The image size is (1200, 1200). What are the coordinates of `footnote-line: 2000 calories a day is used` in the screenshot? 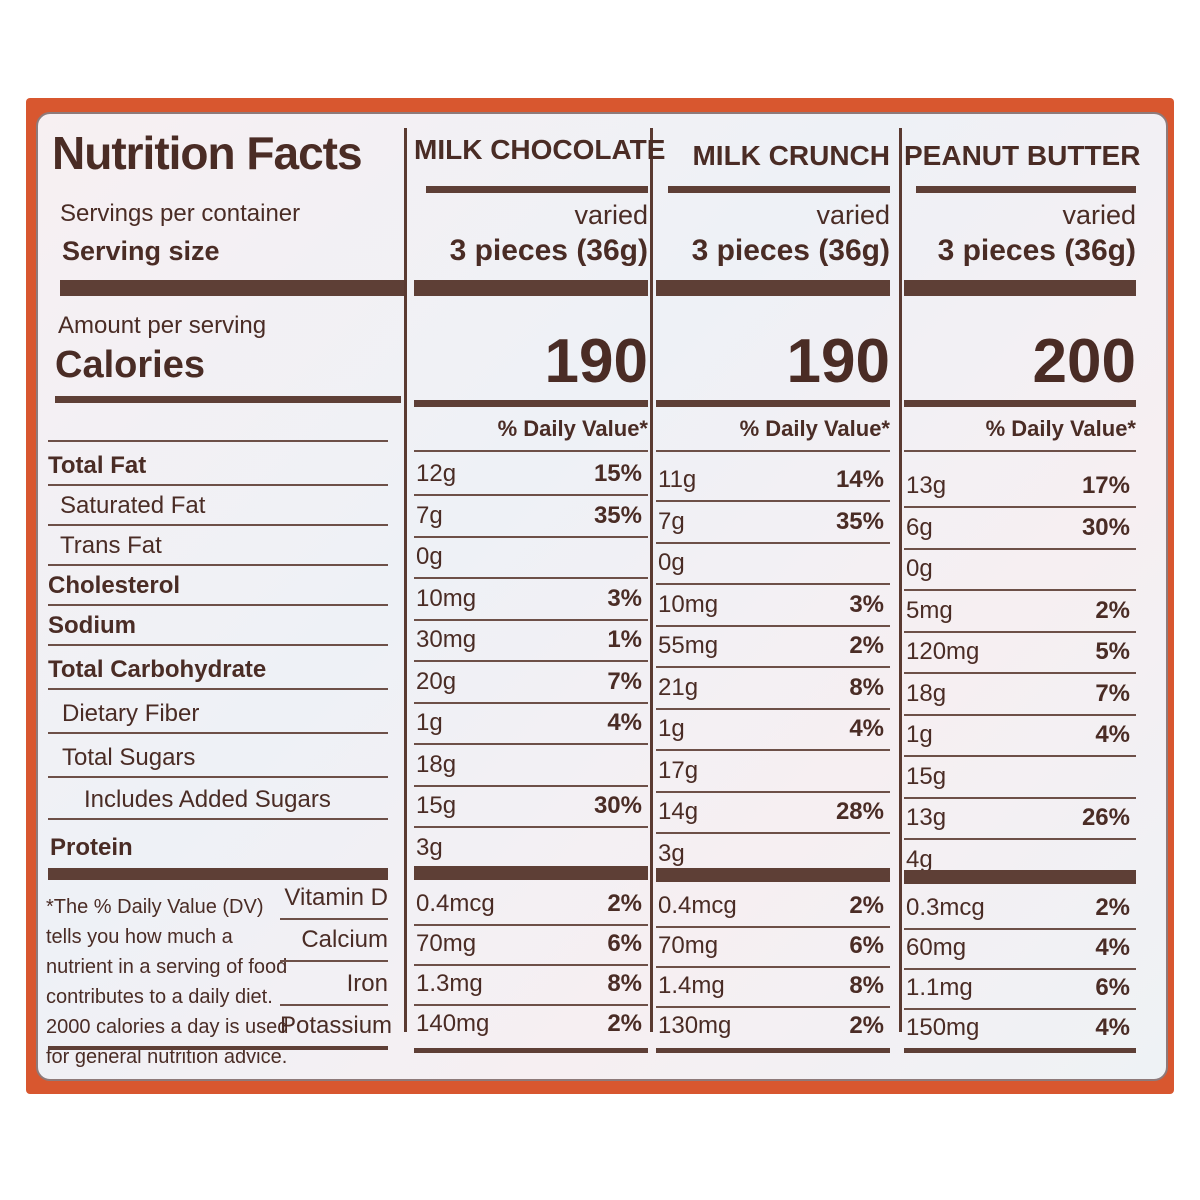 It's located at (167, 1027).